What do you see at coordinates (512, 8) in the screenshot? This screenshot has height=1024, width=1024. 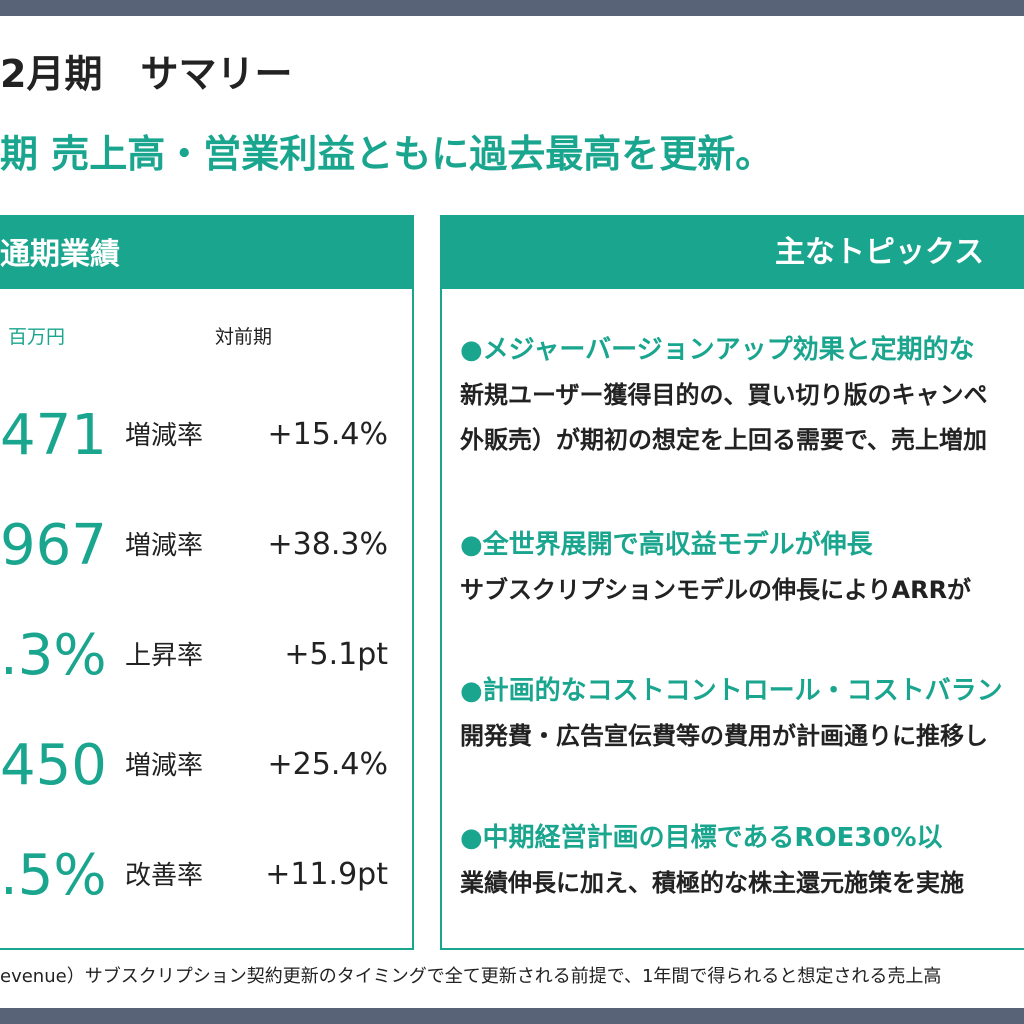 I see `top-bar` at bounding box center [512, 8].